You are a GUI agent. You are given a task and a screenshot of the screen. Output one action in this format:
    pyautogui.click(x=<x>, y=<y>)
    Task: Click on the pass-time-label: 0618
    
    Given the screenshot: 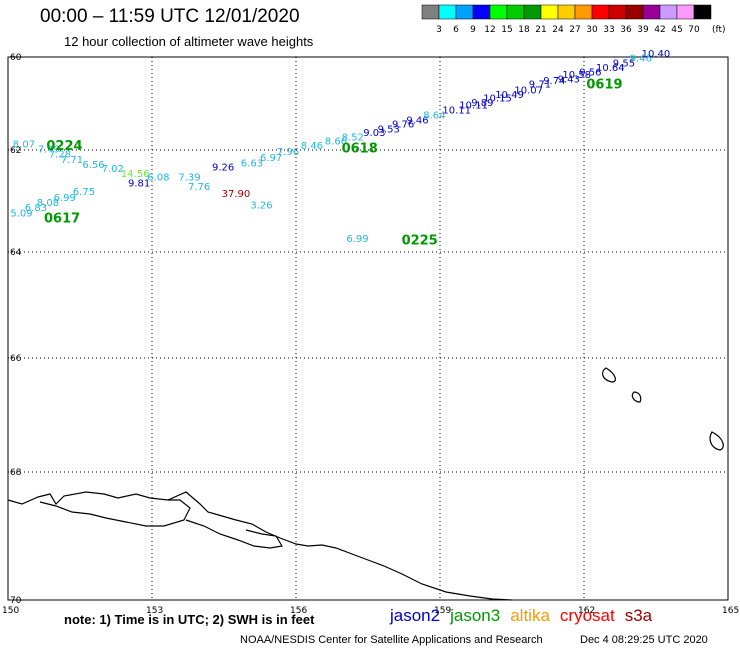 What is the action you would take?
    pyautogui.click(x=360, y=149)
    